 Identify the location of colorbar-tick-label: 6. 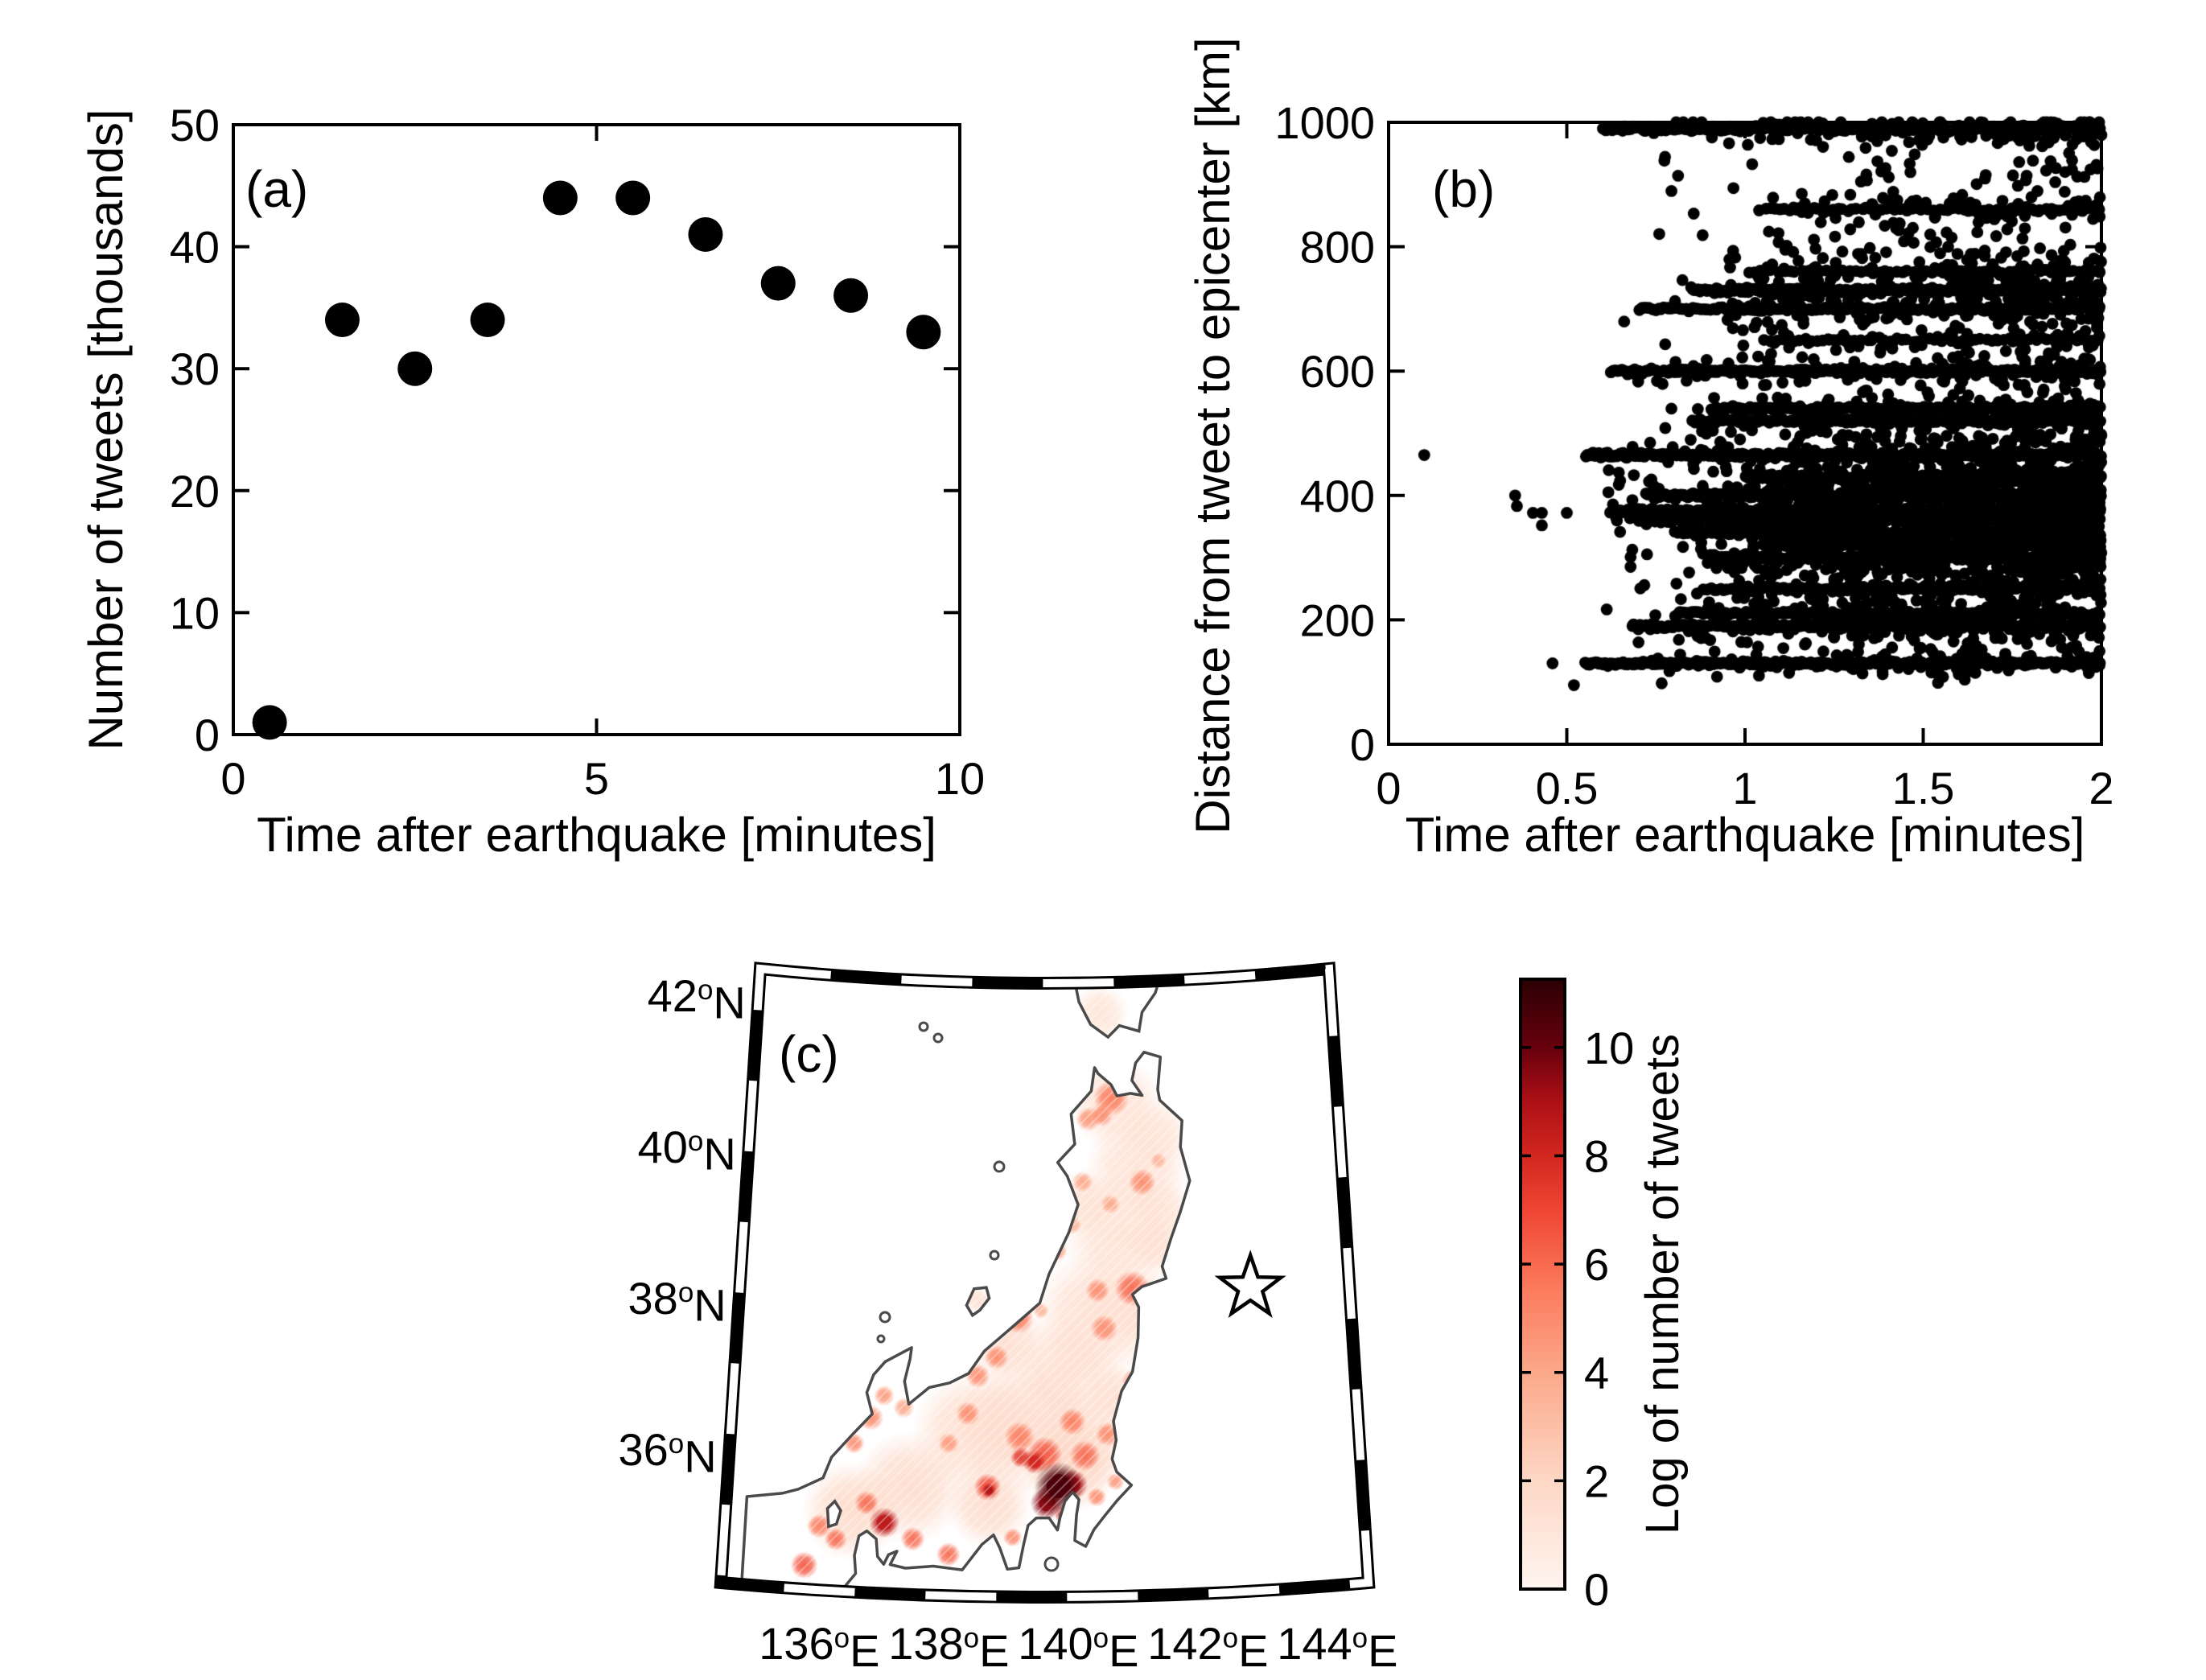
(1596, 1264).